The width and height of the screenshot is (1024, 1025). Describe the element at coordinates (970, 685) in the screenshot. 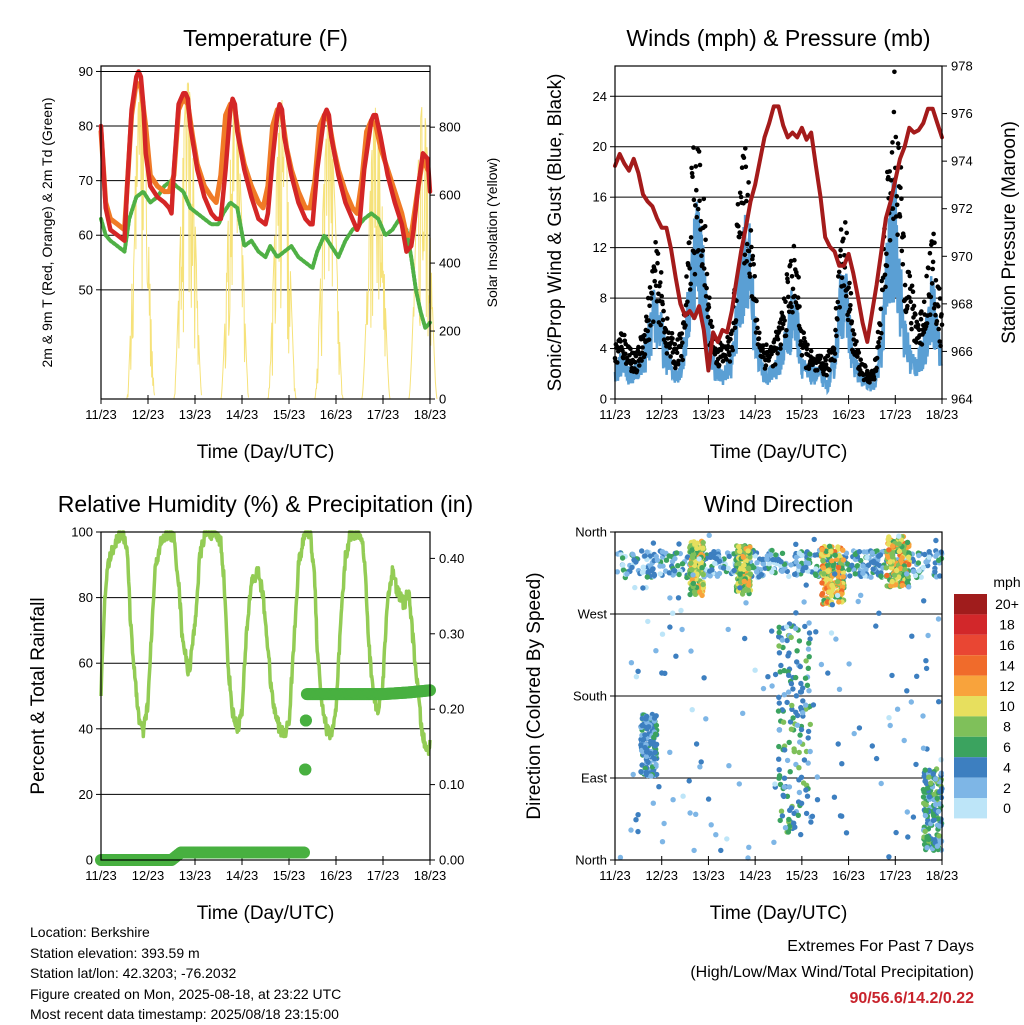

I see `legend-swatch` at that location.